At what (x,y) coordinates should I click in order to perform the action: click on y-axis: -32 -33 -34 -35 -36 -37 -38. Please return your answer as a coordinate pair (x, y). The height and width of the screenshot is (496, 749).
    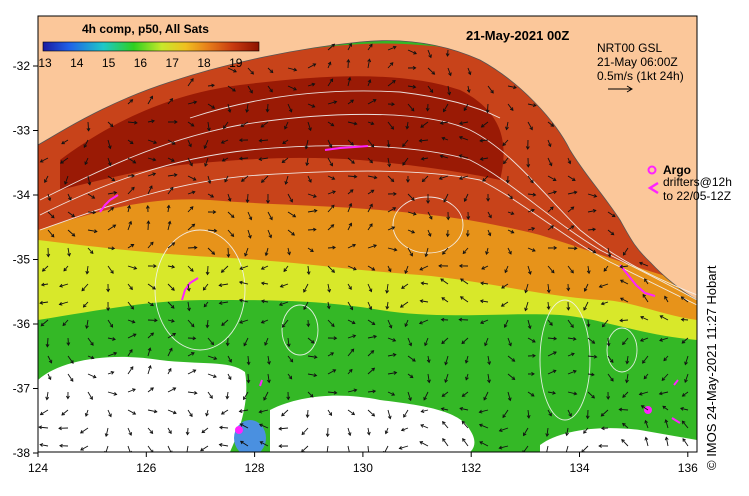
    Looking at the image, I should click on (25, 259).